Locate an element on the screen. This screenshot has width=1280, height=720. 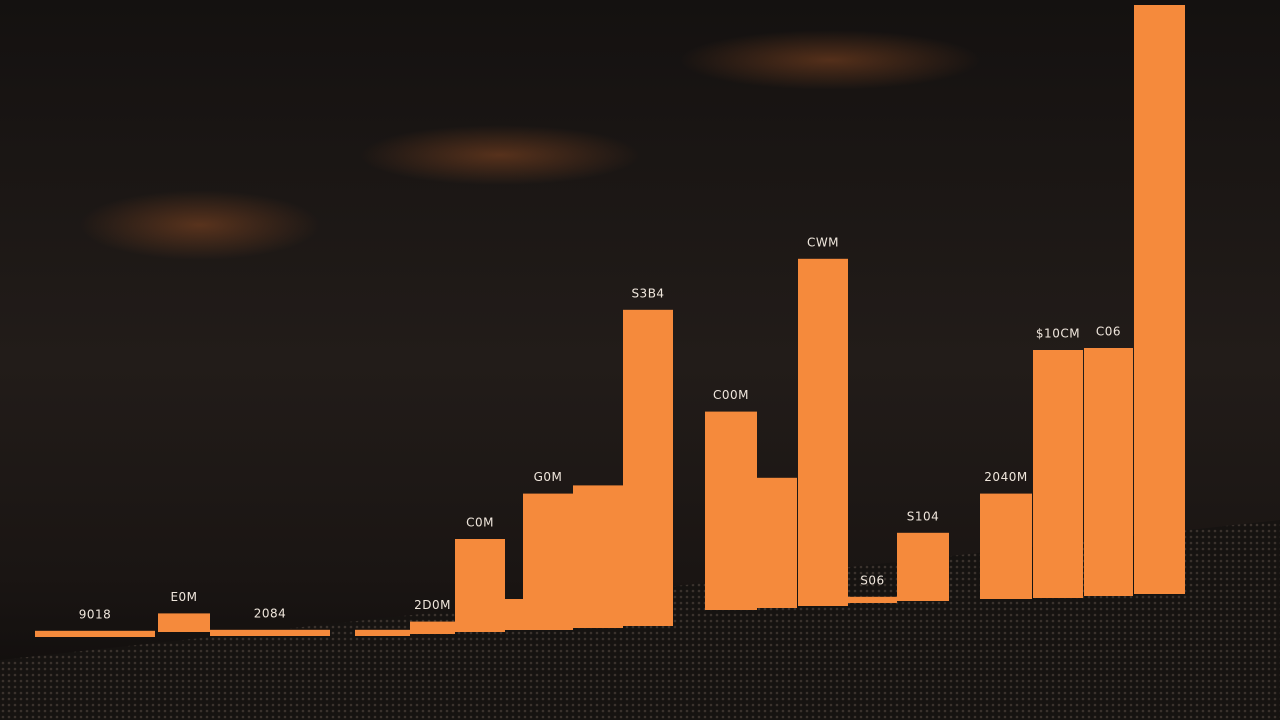
bar-label: C0M is located at coordinates (480, 523).